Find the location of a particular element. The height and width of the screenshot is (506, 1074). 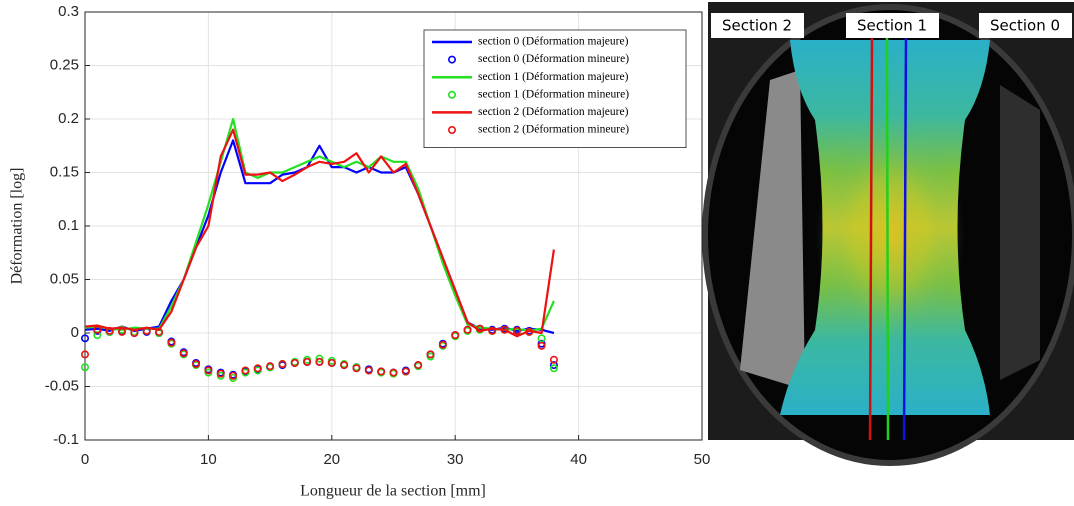

legend-label: section 1 (Déformation majeure) is located at coordinates (553, 77).